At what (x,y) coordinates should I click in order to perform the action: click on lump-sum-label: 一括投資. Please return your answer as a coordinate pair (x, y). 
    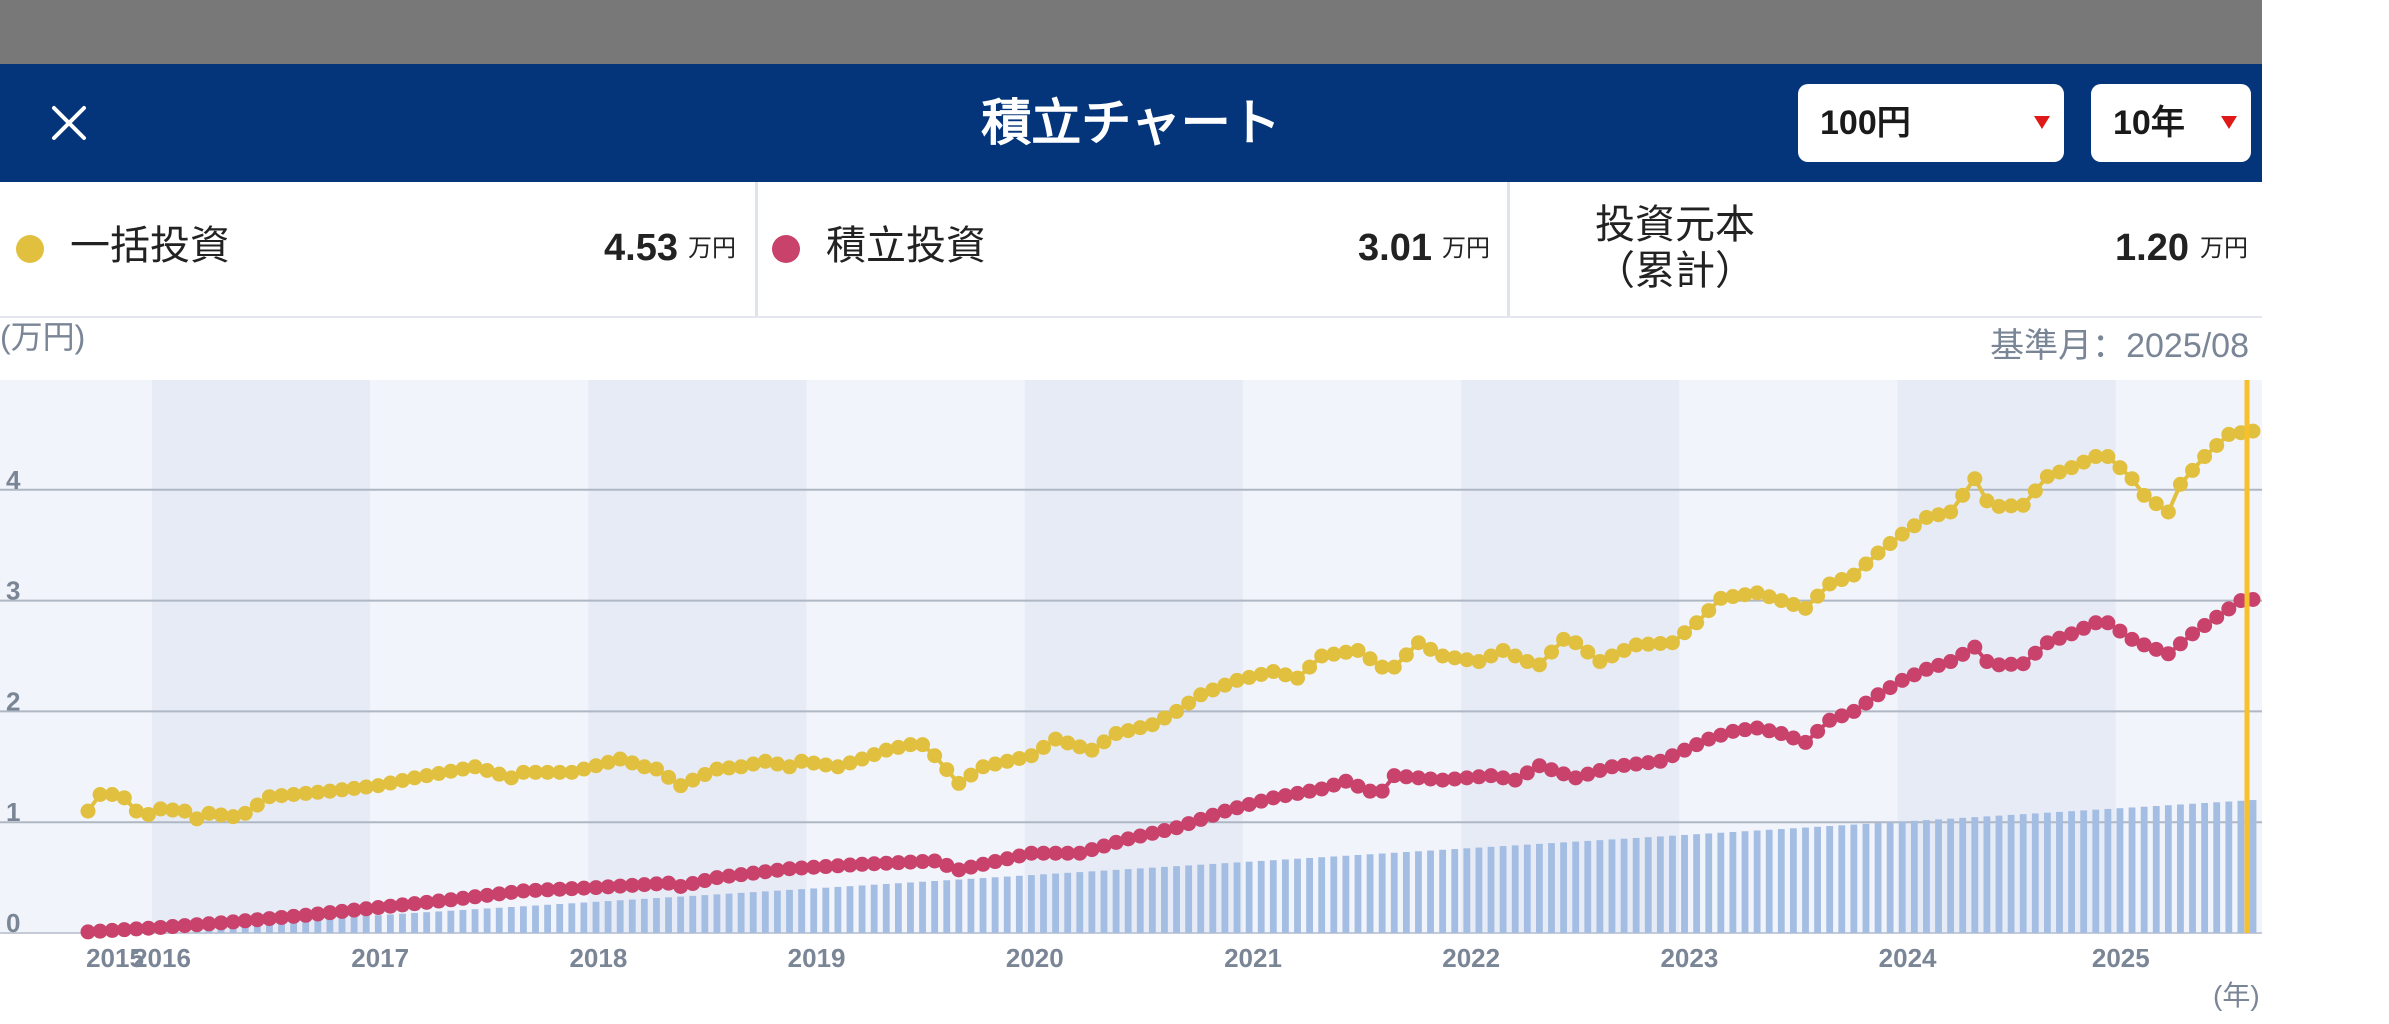
    Looking at the image, I should click on (150, 246).